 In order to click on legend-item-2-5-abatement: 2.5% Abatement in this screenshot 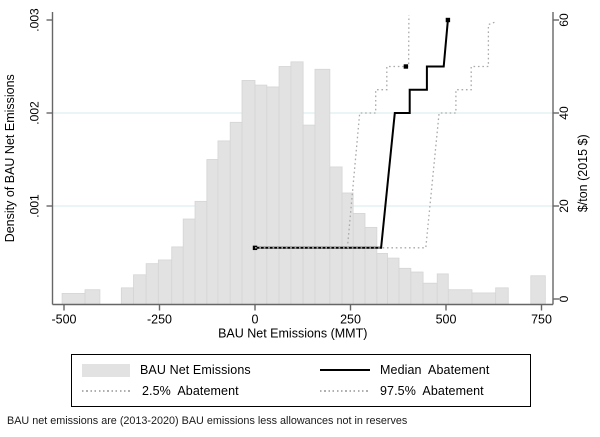, I will do `click(201, 391)`.